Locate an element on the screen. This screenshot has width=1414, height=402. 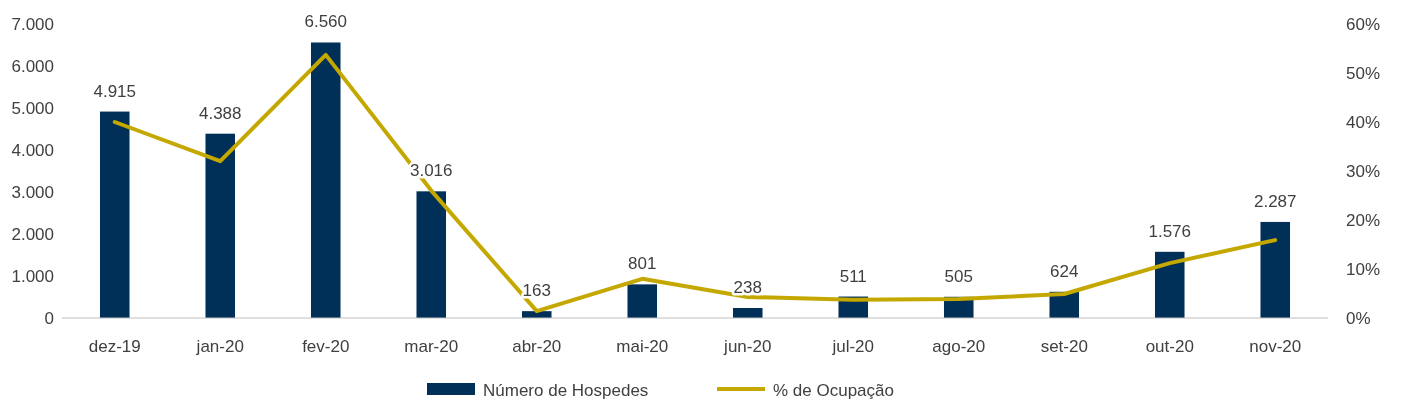
x-tick-label: ago-20 is located at coordinates (959, 346).